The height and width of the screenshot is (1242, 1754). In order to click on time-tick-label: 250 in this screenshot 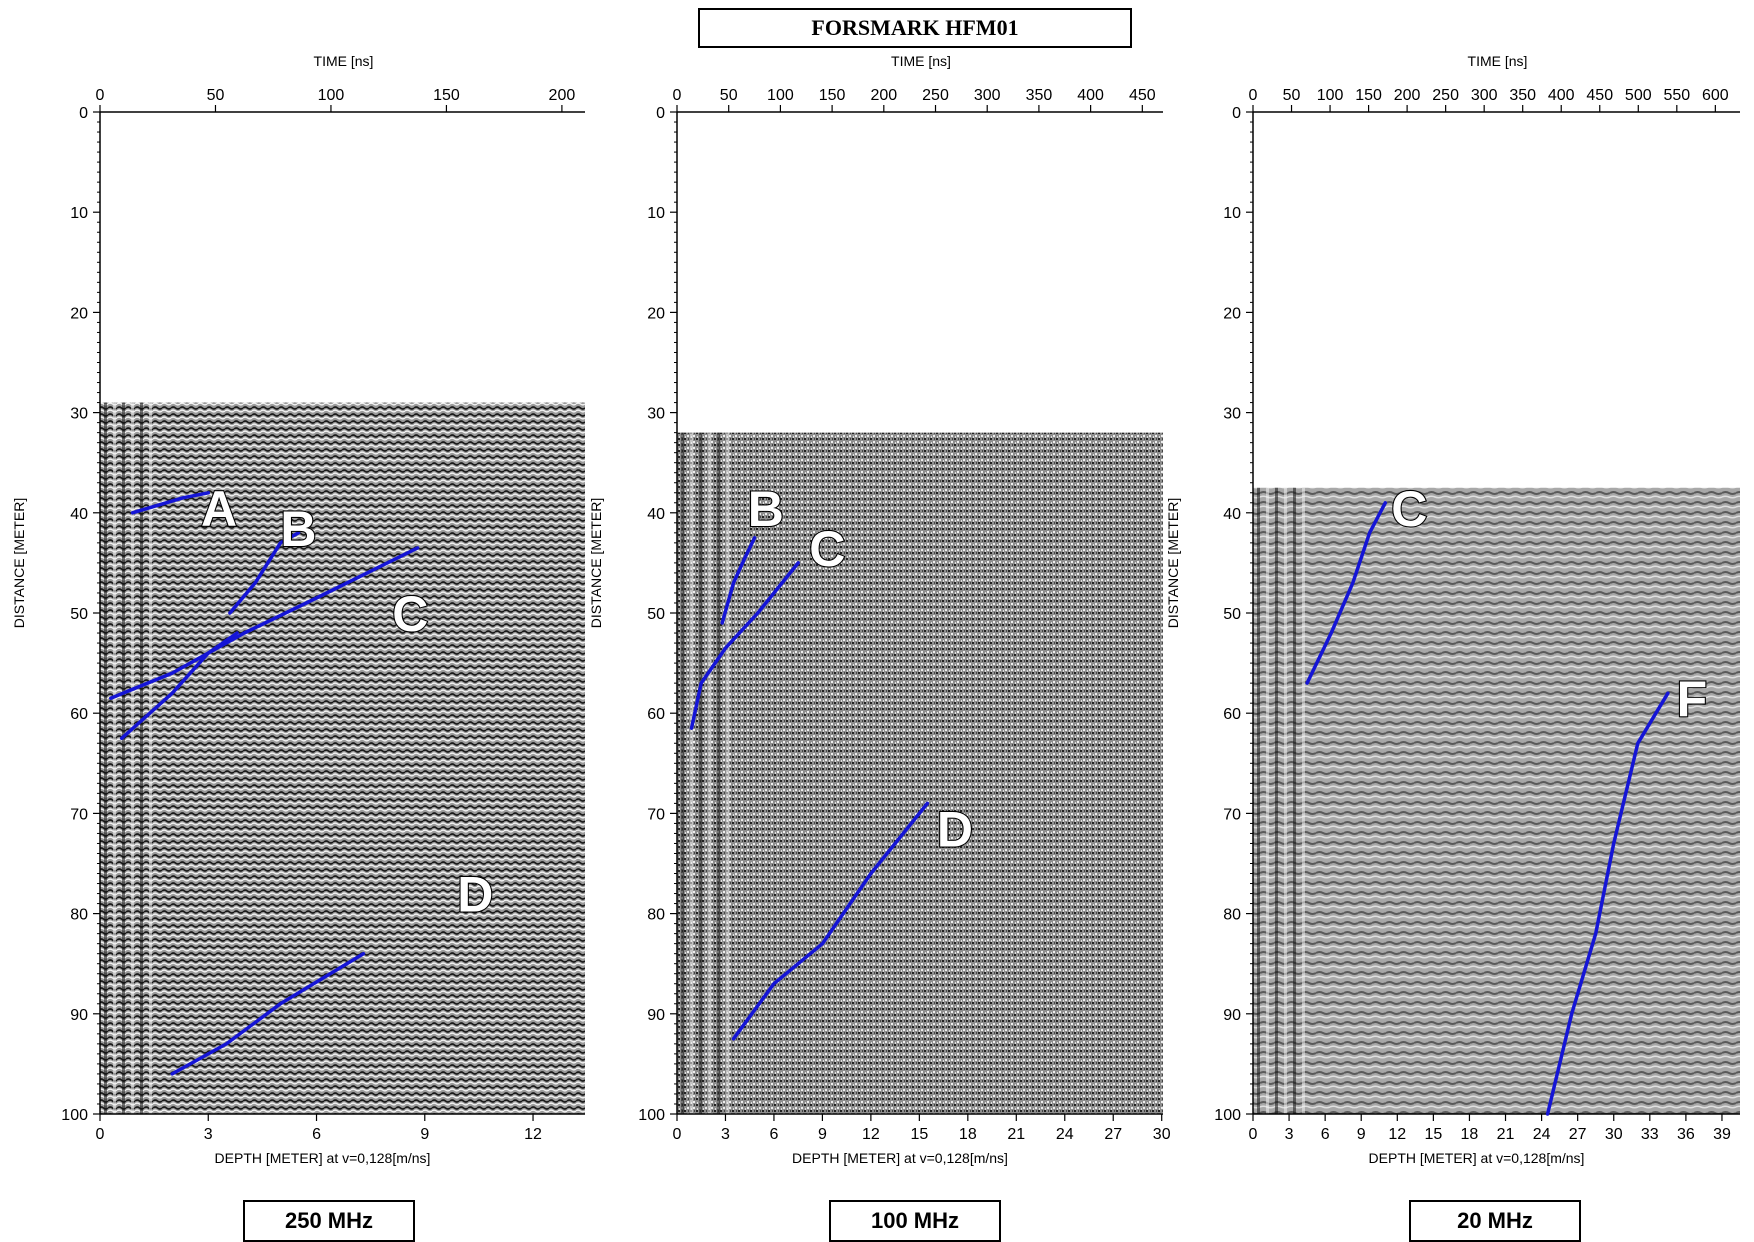, I will do `click(935, 95)`.